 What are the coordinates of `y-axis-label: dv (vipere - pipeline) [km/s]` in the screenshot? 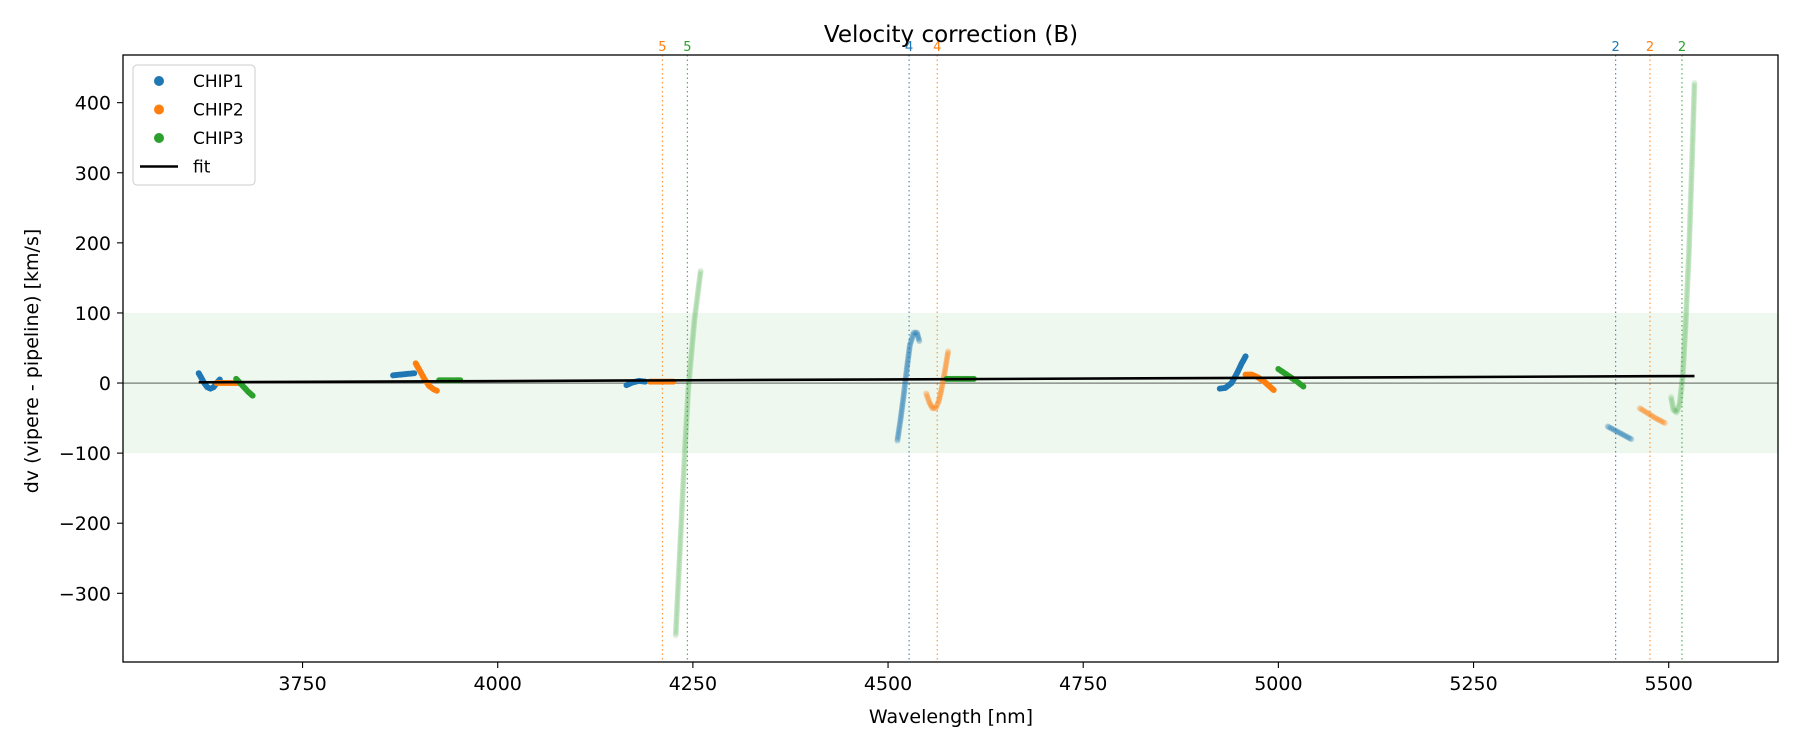 It's located at (32, 361).